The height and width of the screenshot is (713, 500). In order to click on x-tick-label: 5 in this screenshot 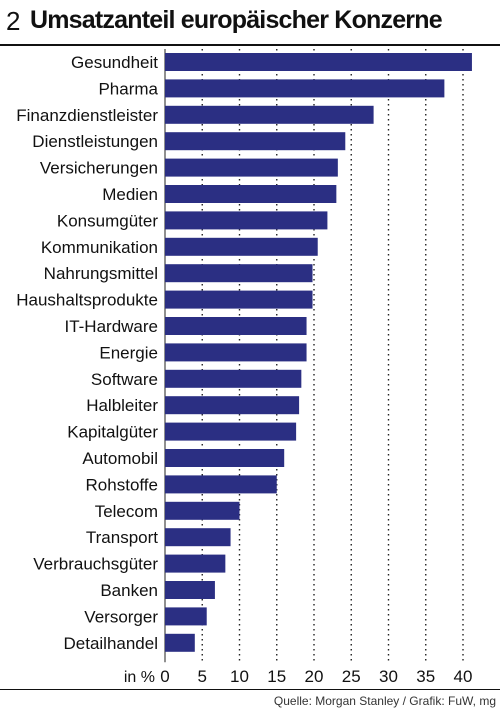, I will do `click(202, 676)`.